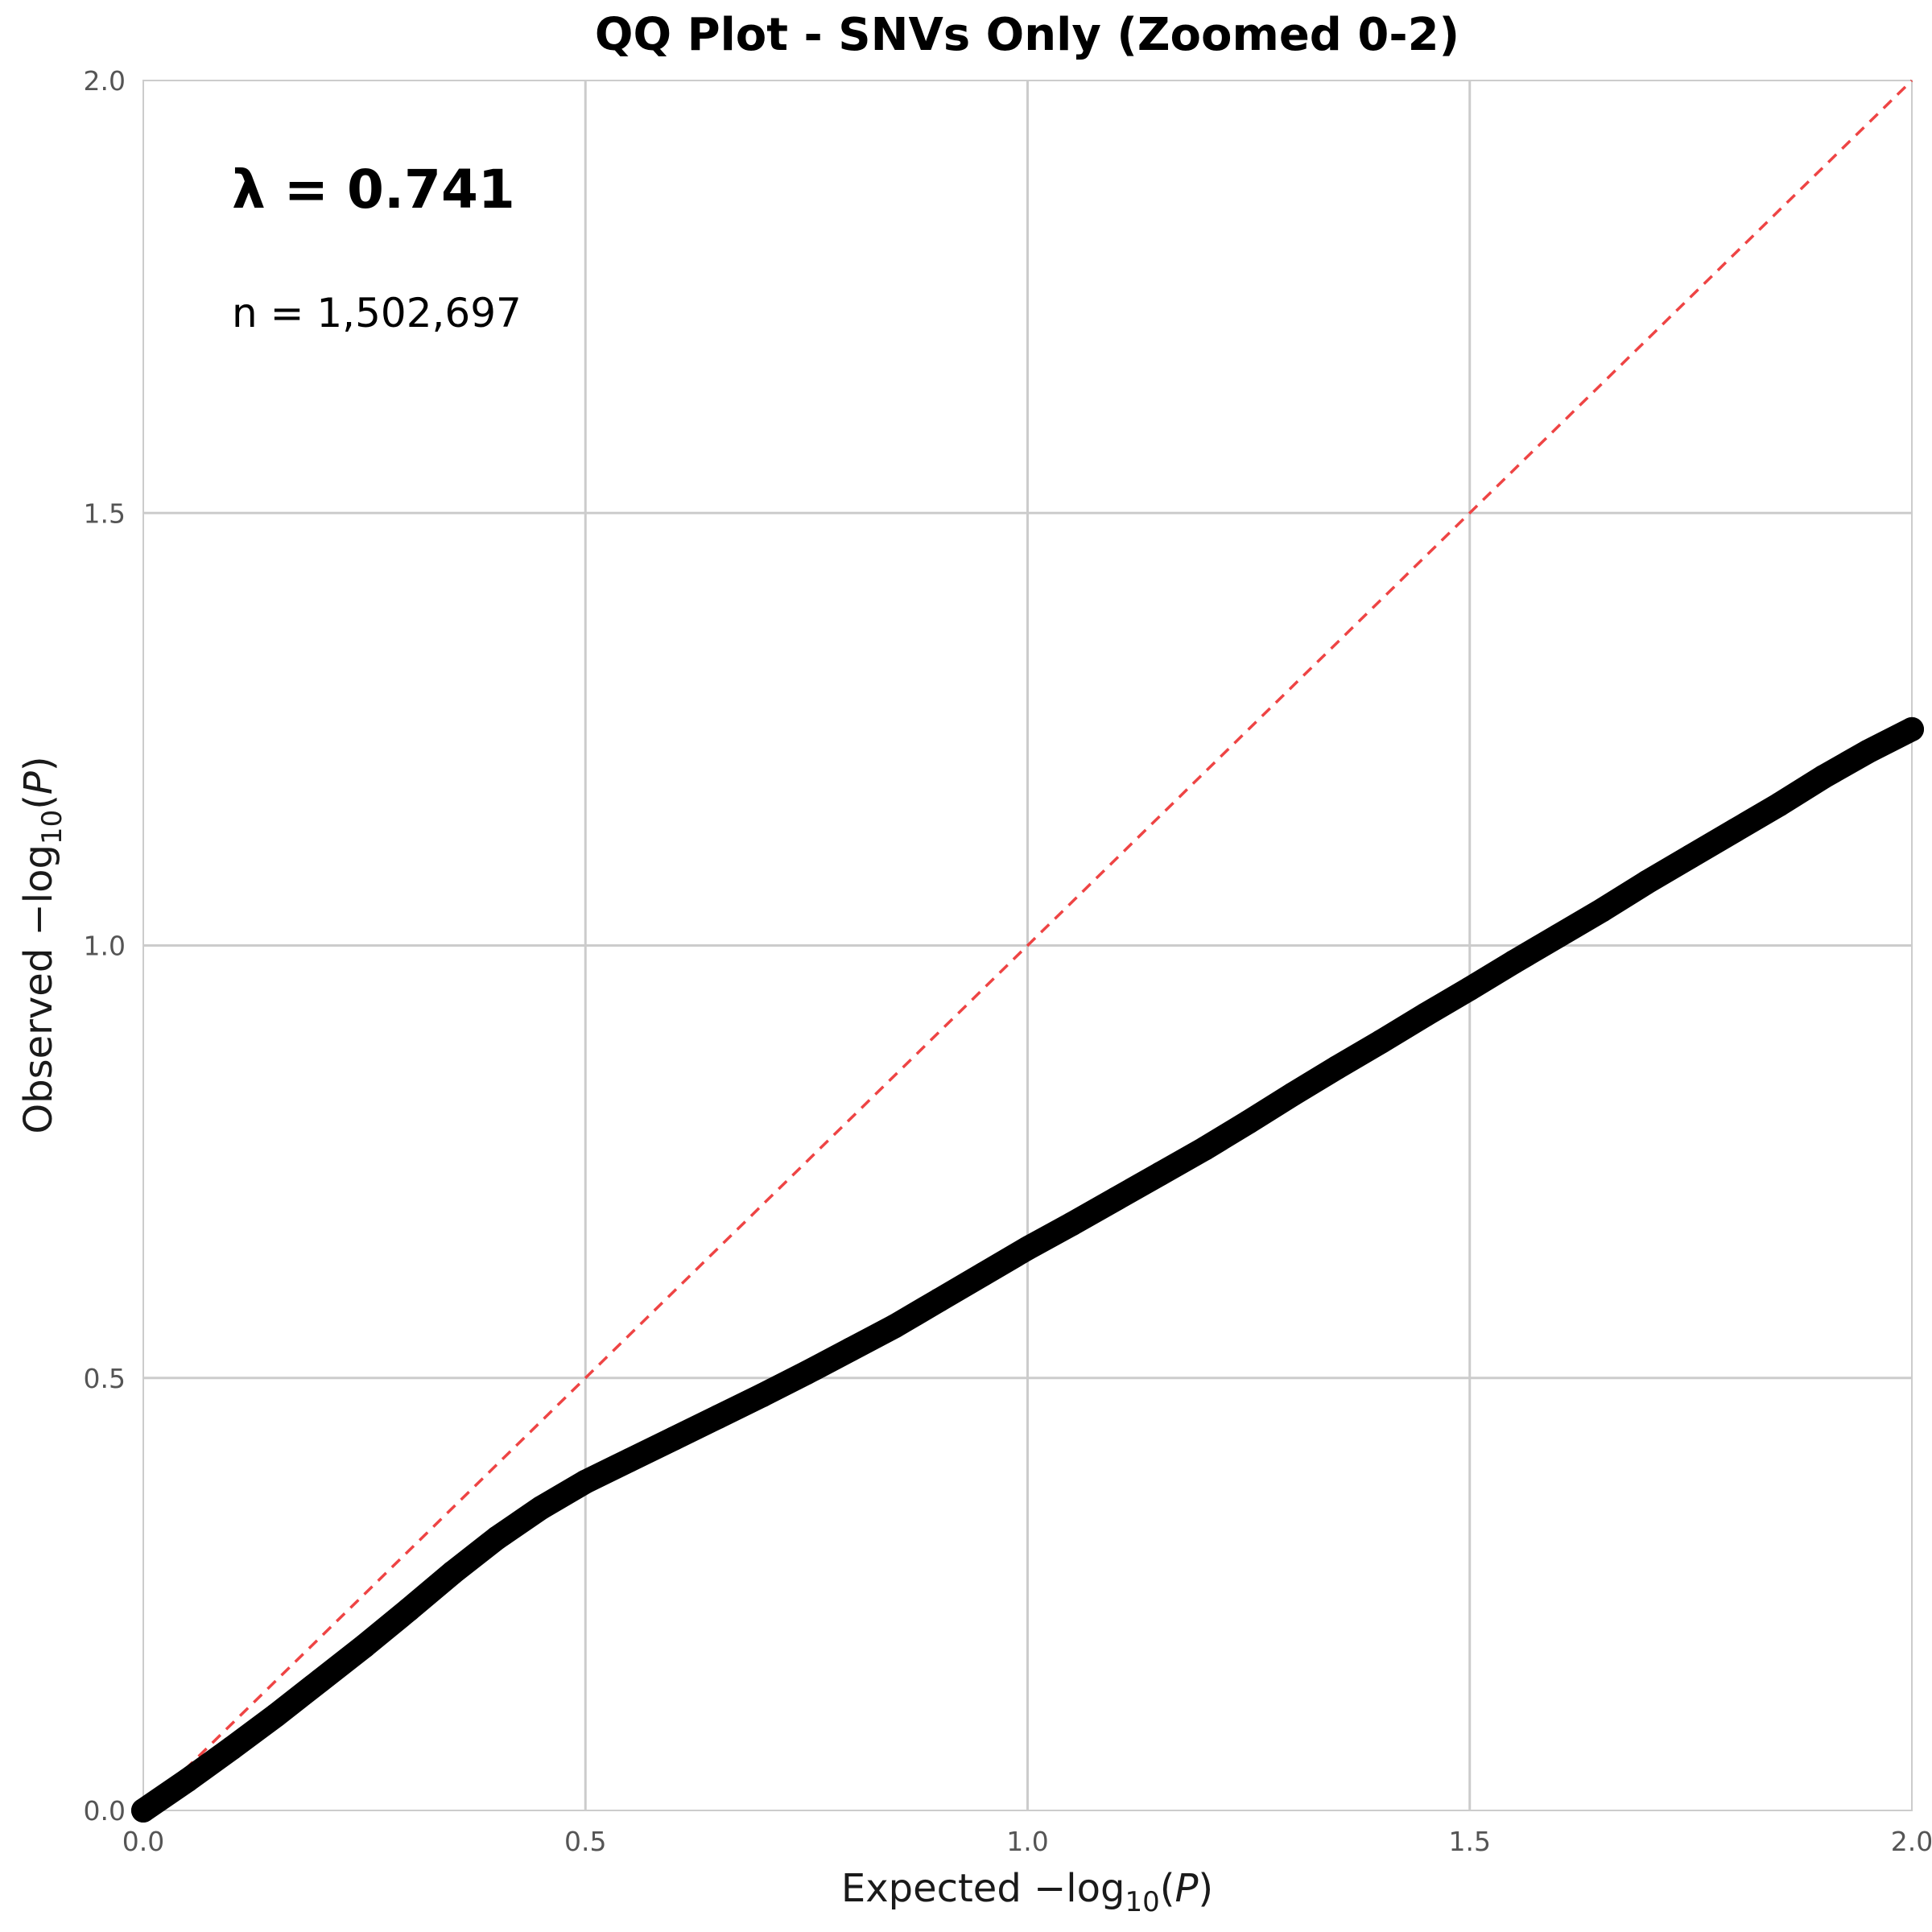 The width and height of the screenshot is (1932, 1932). What do you see at coordinates (105, 513) in the screenshot?
I see `y-tick-label: 1.5` at bounding box center [105, 513].